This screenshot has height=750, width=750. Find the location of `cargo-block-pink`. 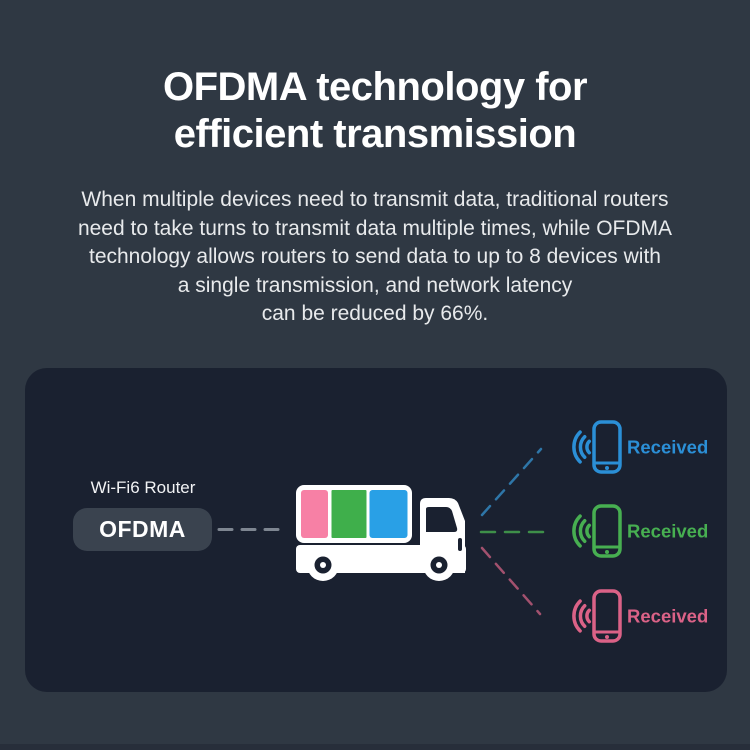

cargo-block-pink is located at coordinates (314, 514).